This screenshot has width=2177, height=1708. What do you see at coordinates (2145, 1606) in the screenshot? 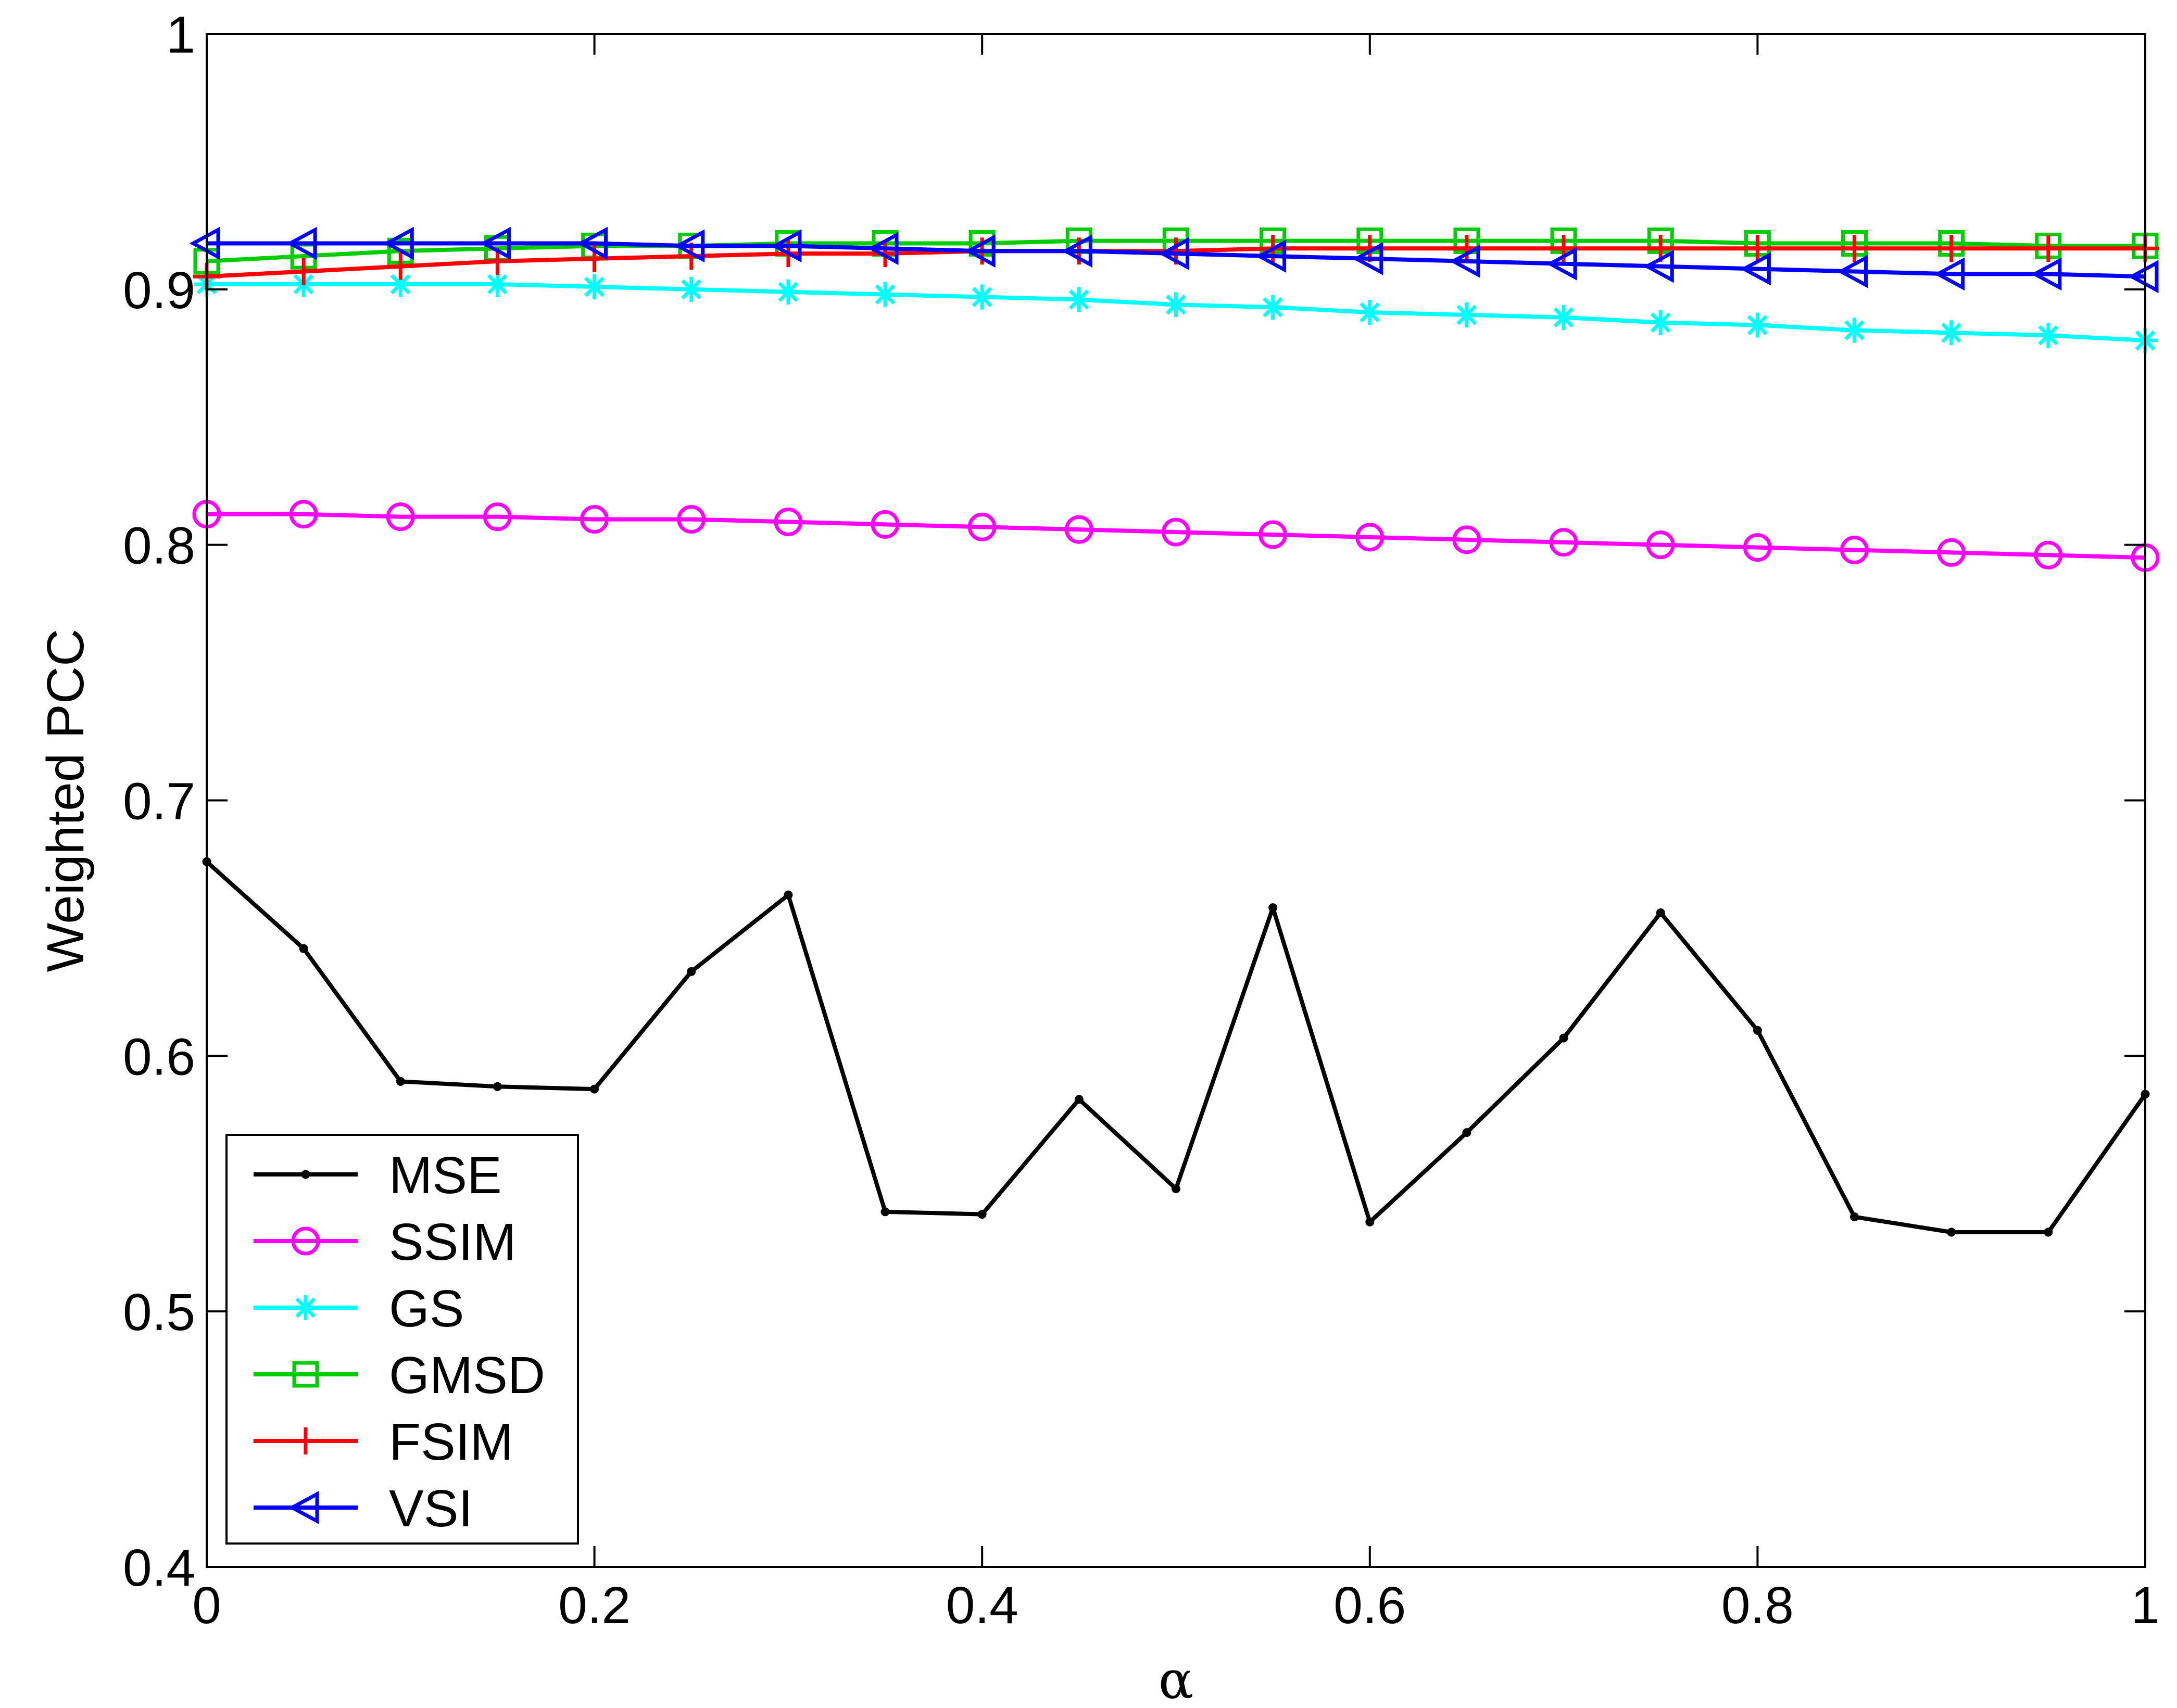
I see `x-tick-label: 1` at bounding box center [2145, 1606].